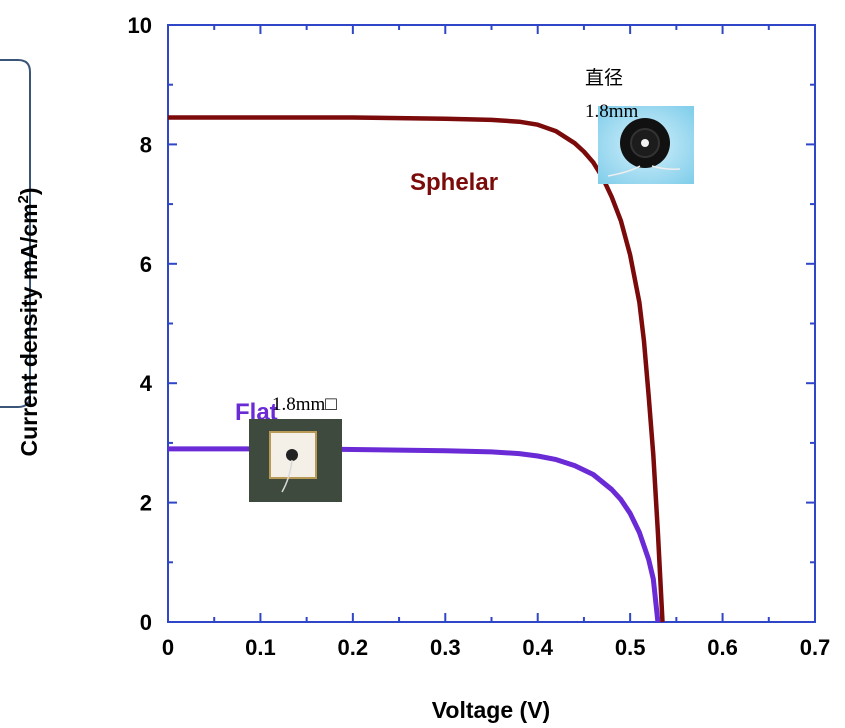 Image resolution: width=845 pixels, height=728 pixels. Describe the element at coordinates (146, 503) in the screenshot. I see `y-tick-label: 2` at that location.